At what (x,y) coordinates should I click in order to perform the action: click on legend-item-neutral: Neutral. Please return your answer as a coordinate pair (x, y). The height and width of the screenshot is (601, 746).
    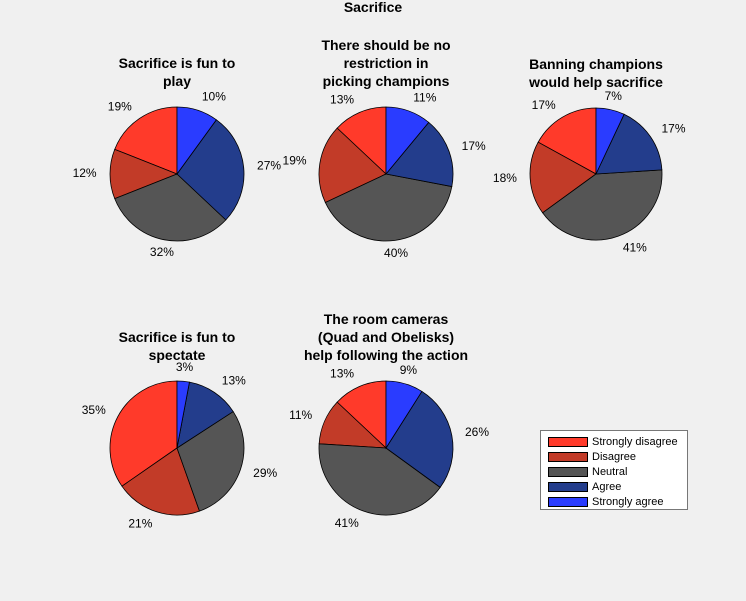
    Looking at the image, I should click on (617, 471).